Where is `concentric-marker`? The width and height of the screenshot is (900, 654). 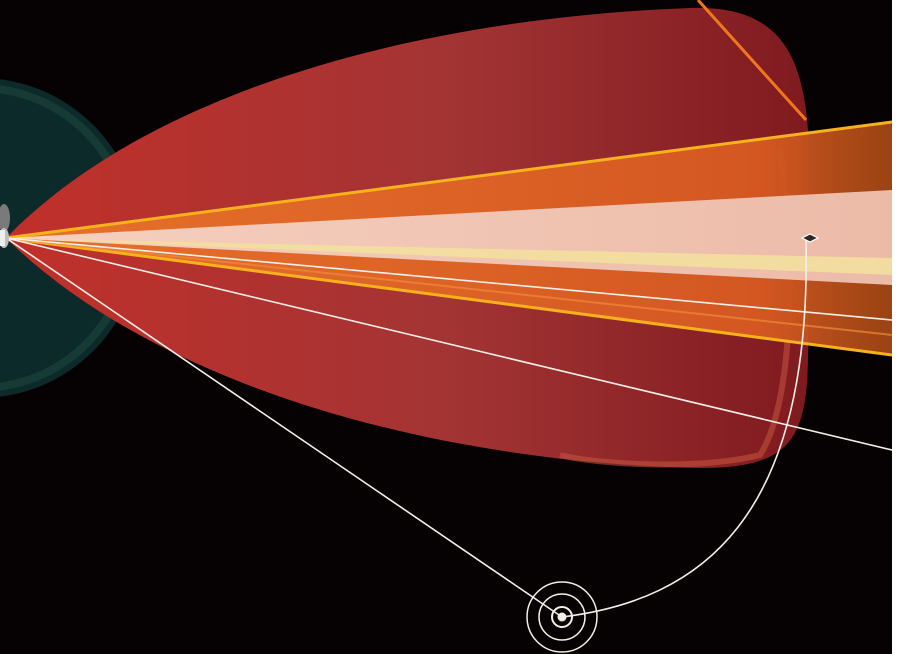 concentric-marker is located at coordinates (562, 617).